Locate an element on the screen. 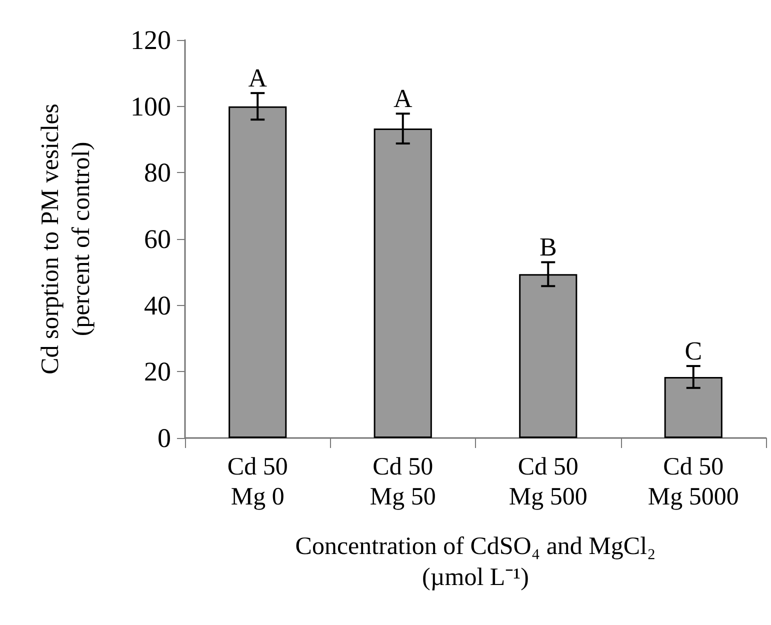  y-tick-label: 80 is located at coordinates (157, 173).